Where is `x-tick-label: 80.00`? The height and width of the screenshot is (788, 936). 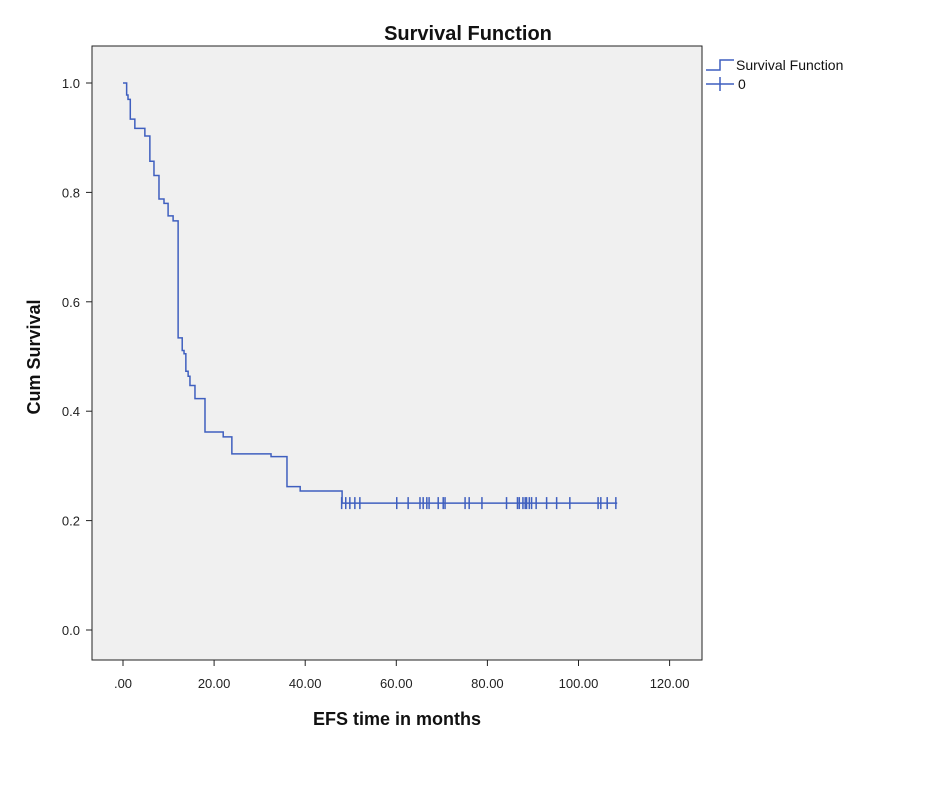 x-tick-label: 80.00 is located at coordinates (487, 683).